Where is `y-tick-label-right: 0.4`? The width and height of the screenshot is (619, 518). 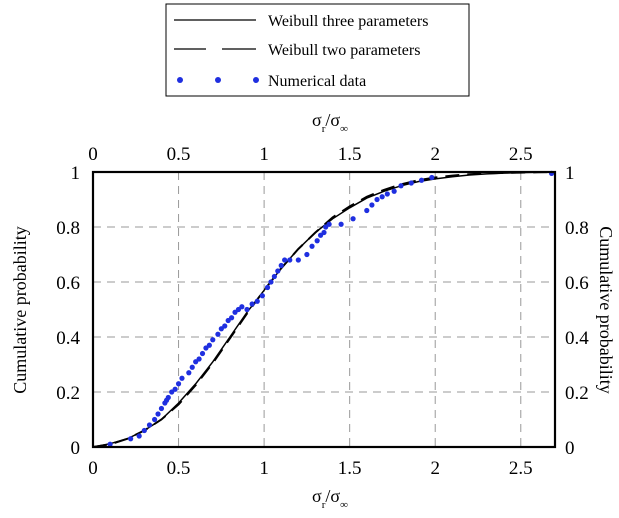
y-tick-label-right: 0.4 is located at coordinates (577, 338).